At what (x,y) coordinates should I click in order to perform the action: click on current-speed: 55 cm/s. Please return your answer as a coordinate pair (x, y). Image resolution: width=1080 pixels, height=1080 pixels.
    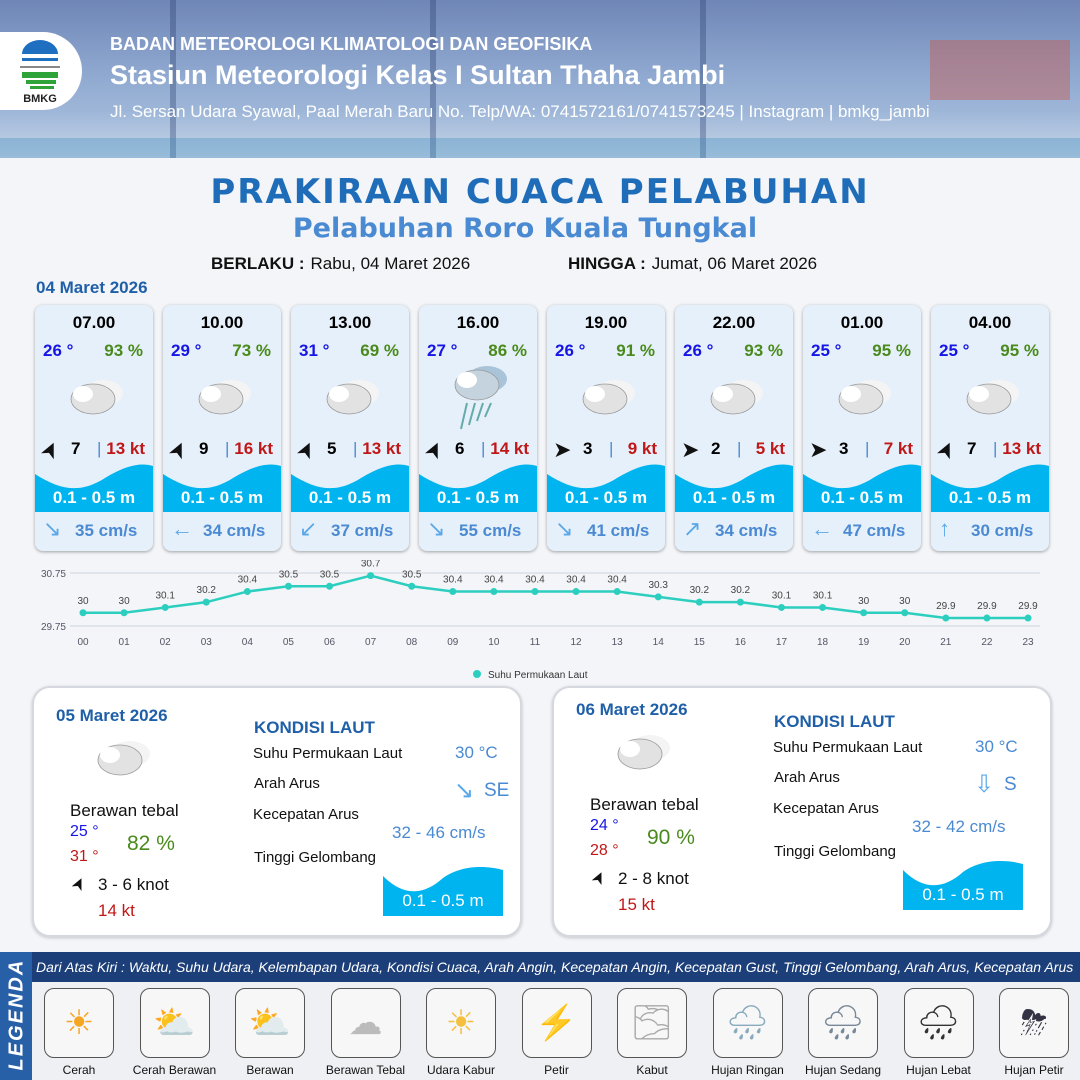
    Looking at the image, I should click on (490, 530).